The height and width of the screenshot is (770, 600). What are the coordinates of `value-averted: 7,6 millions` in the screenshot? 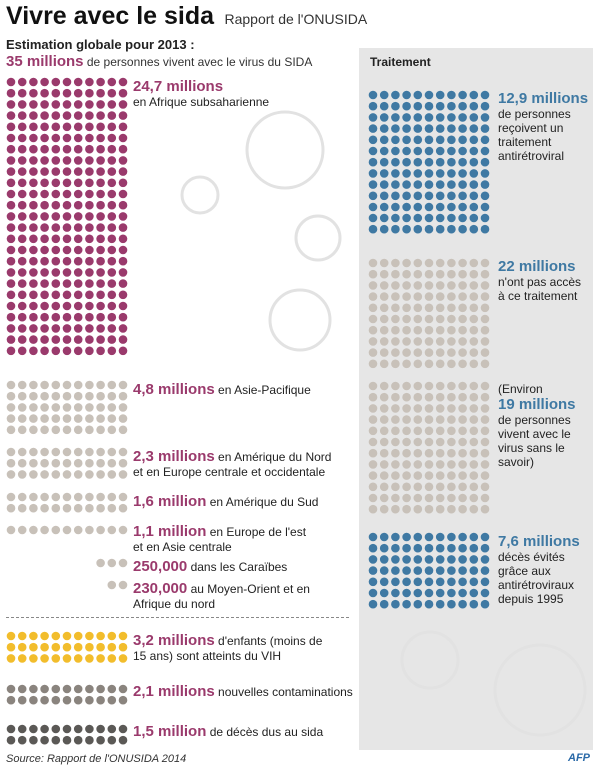 It's located at (539, 541).